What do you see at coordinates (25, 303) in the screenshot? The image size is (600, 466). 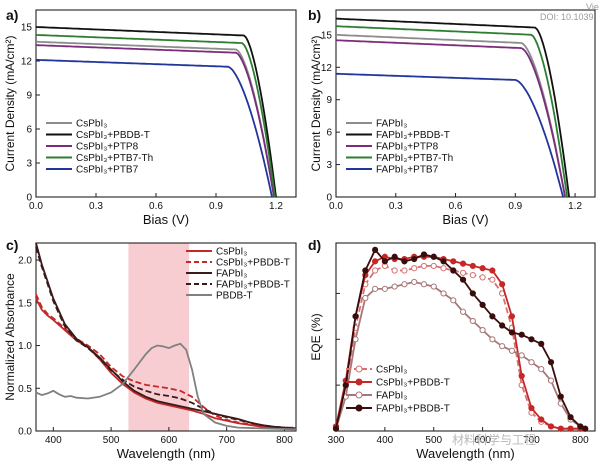 I see `y-tick-label: 1.5` at bounding box center [25, 303].